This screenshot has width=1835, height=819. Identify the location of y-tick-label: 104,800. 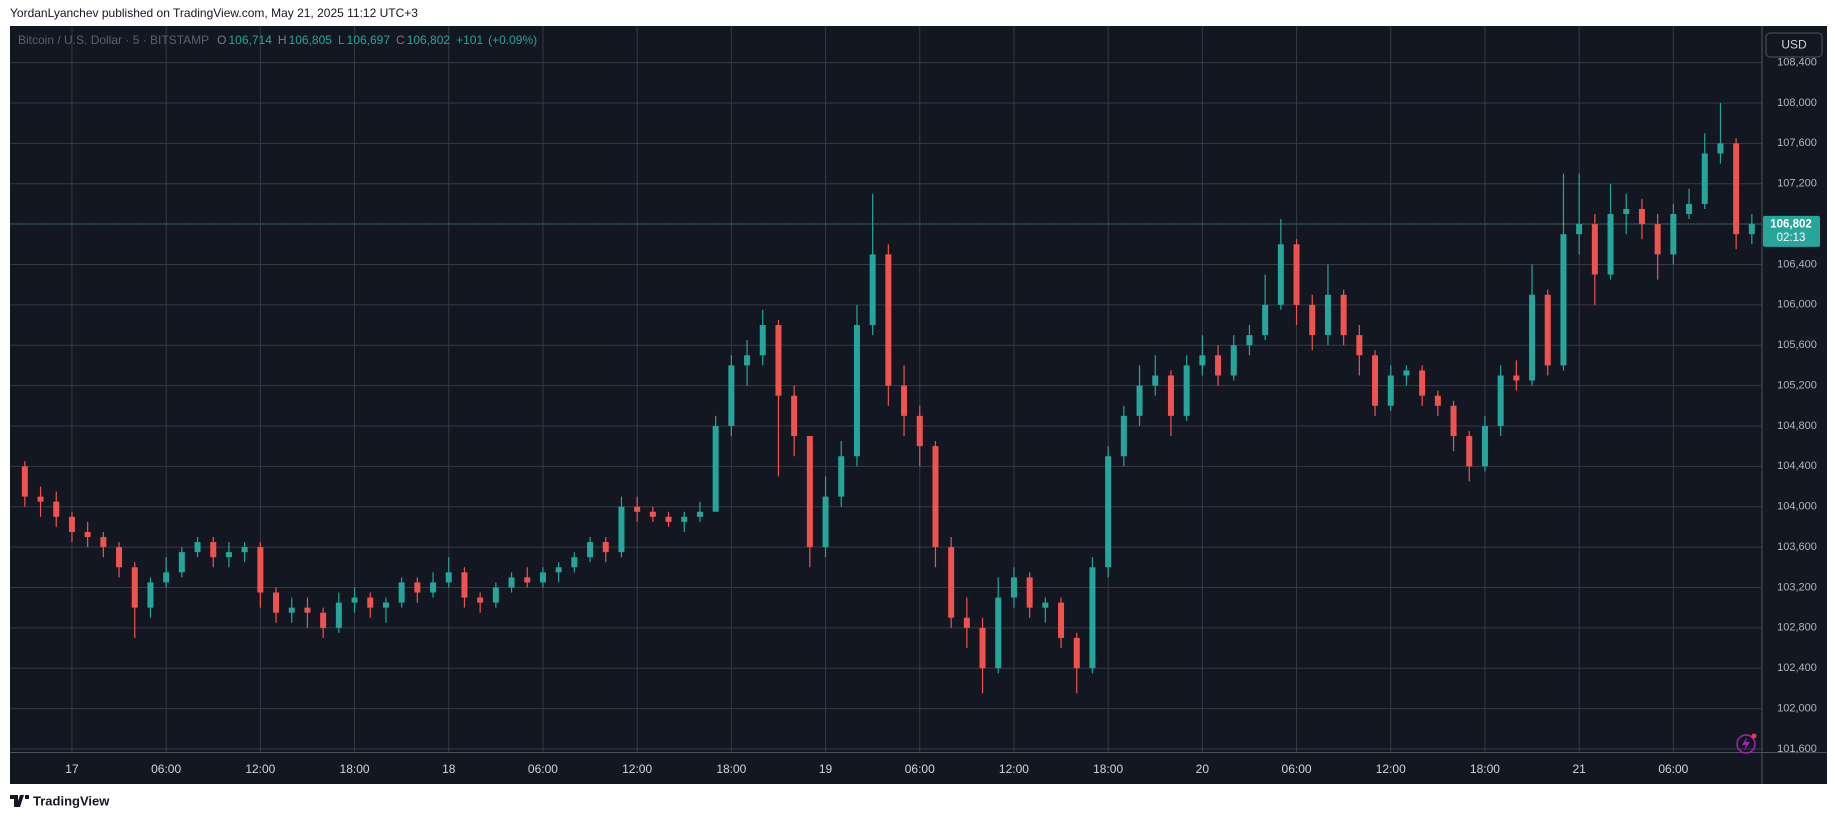
(1797, 426).